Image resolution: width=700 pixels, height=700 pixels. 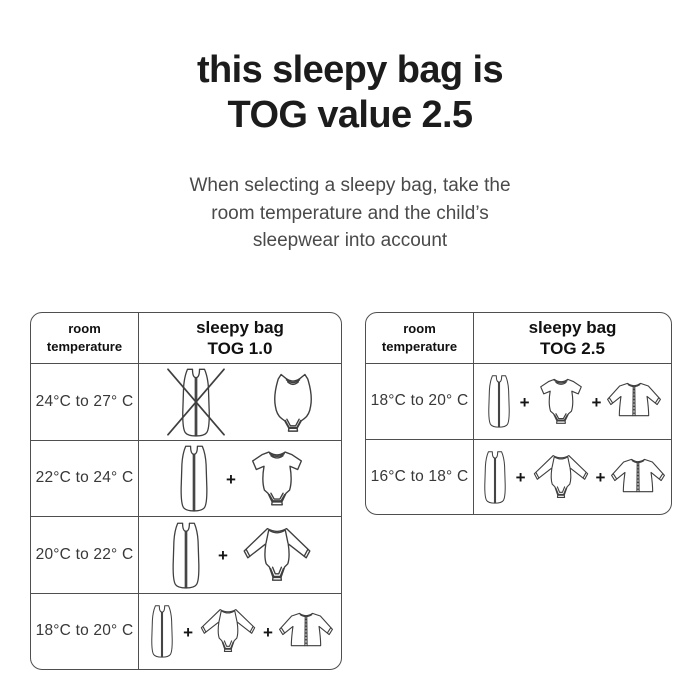 What do you see at coordinates (239, 401) in the screenshot?
I see `sleepwear-items-cell` at bounding box center [239, 401].